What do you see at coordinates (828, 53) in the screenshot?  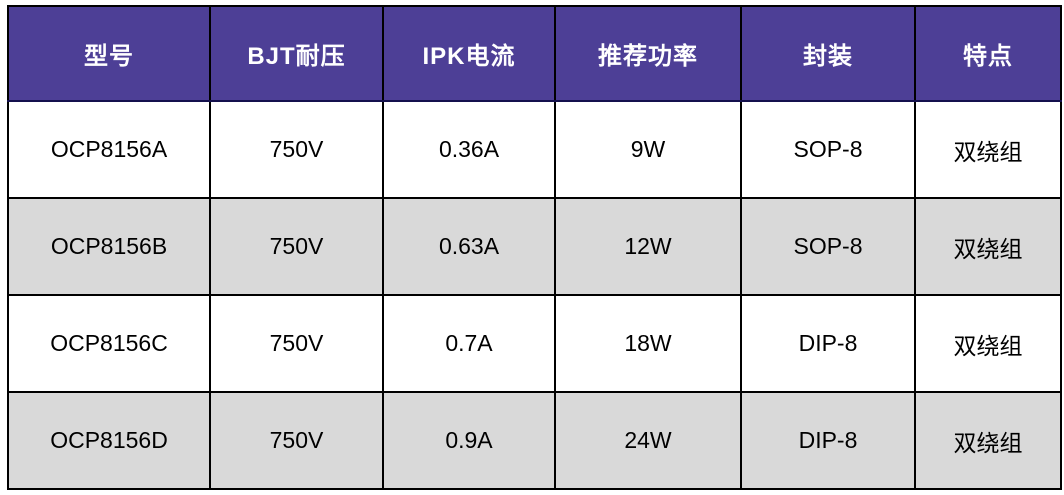 I see `column-header-package: 封装` at bounding box center [828, 53].